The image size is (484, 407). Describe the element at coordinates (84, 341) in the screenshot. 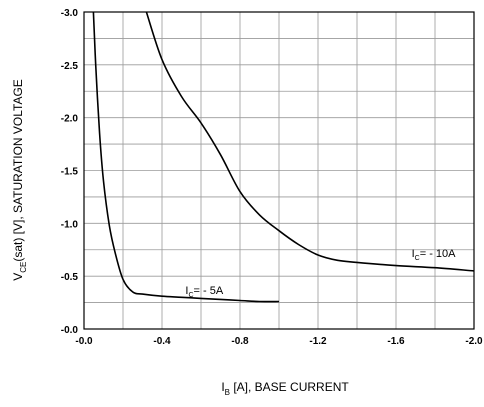

I see `x-tick-label: -0.0` at that location.